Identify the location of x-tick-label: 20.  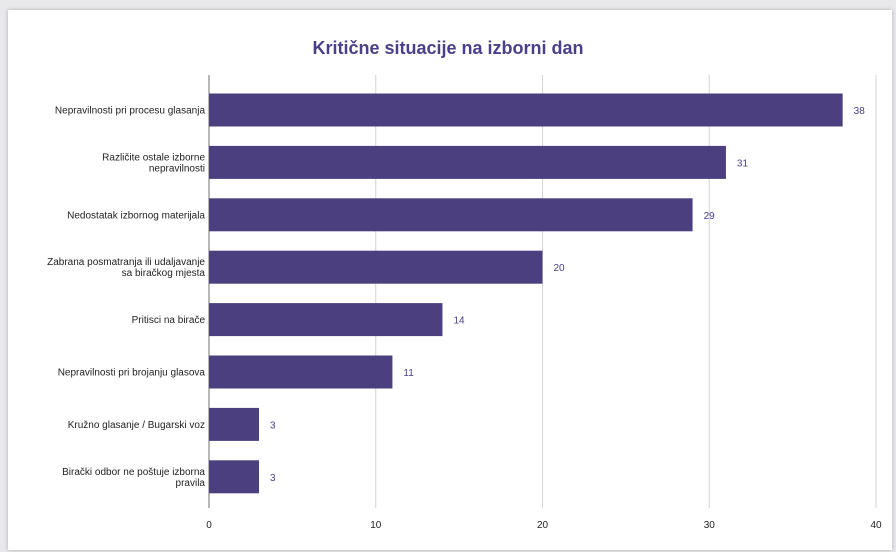
(543, 525).